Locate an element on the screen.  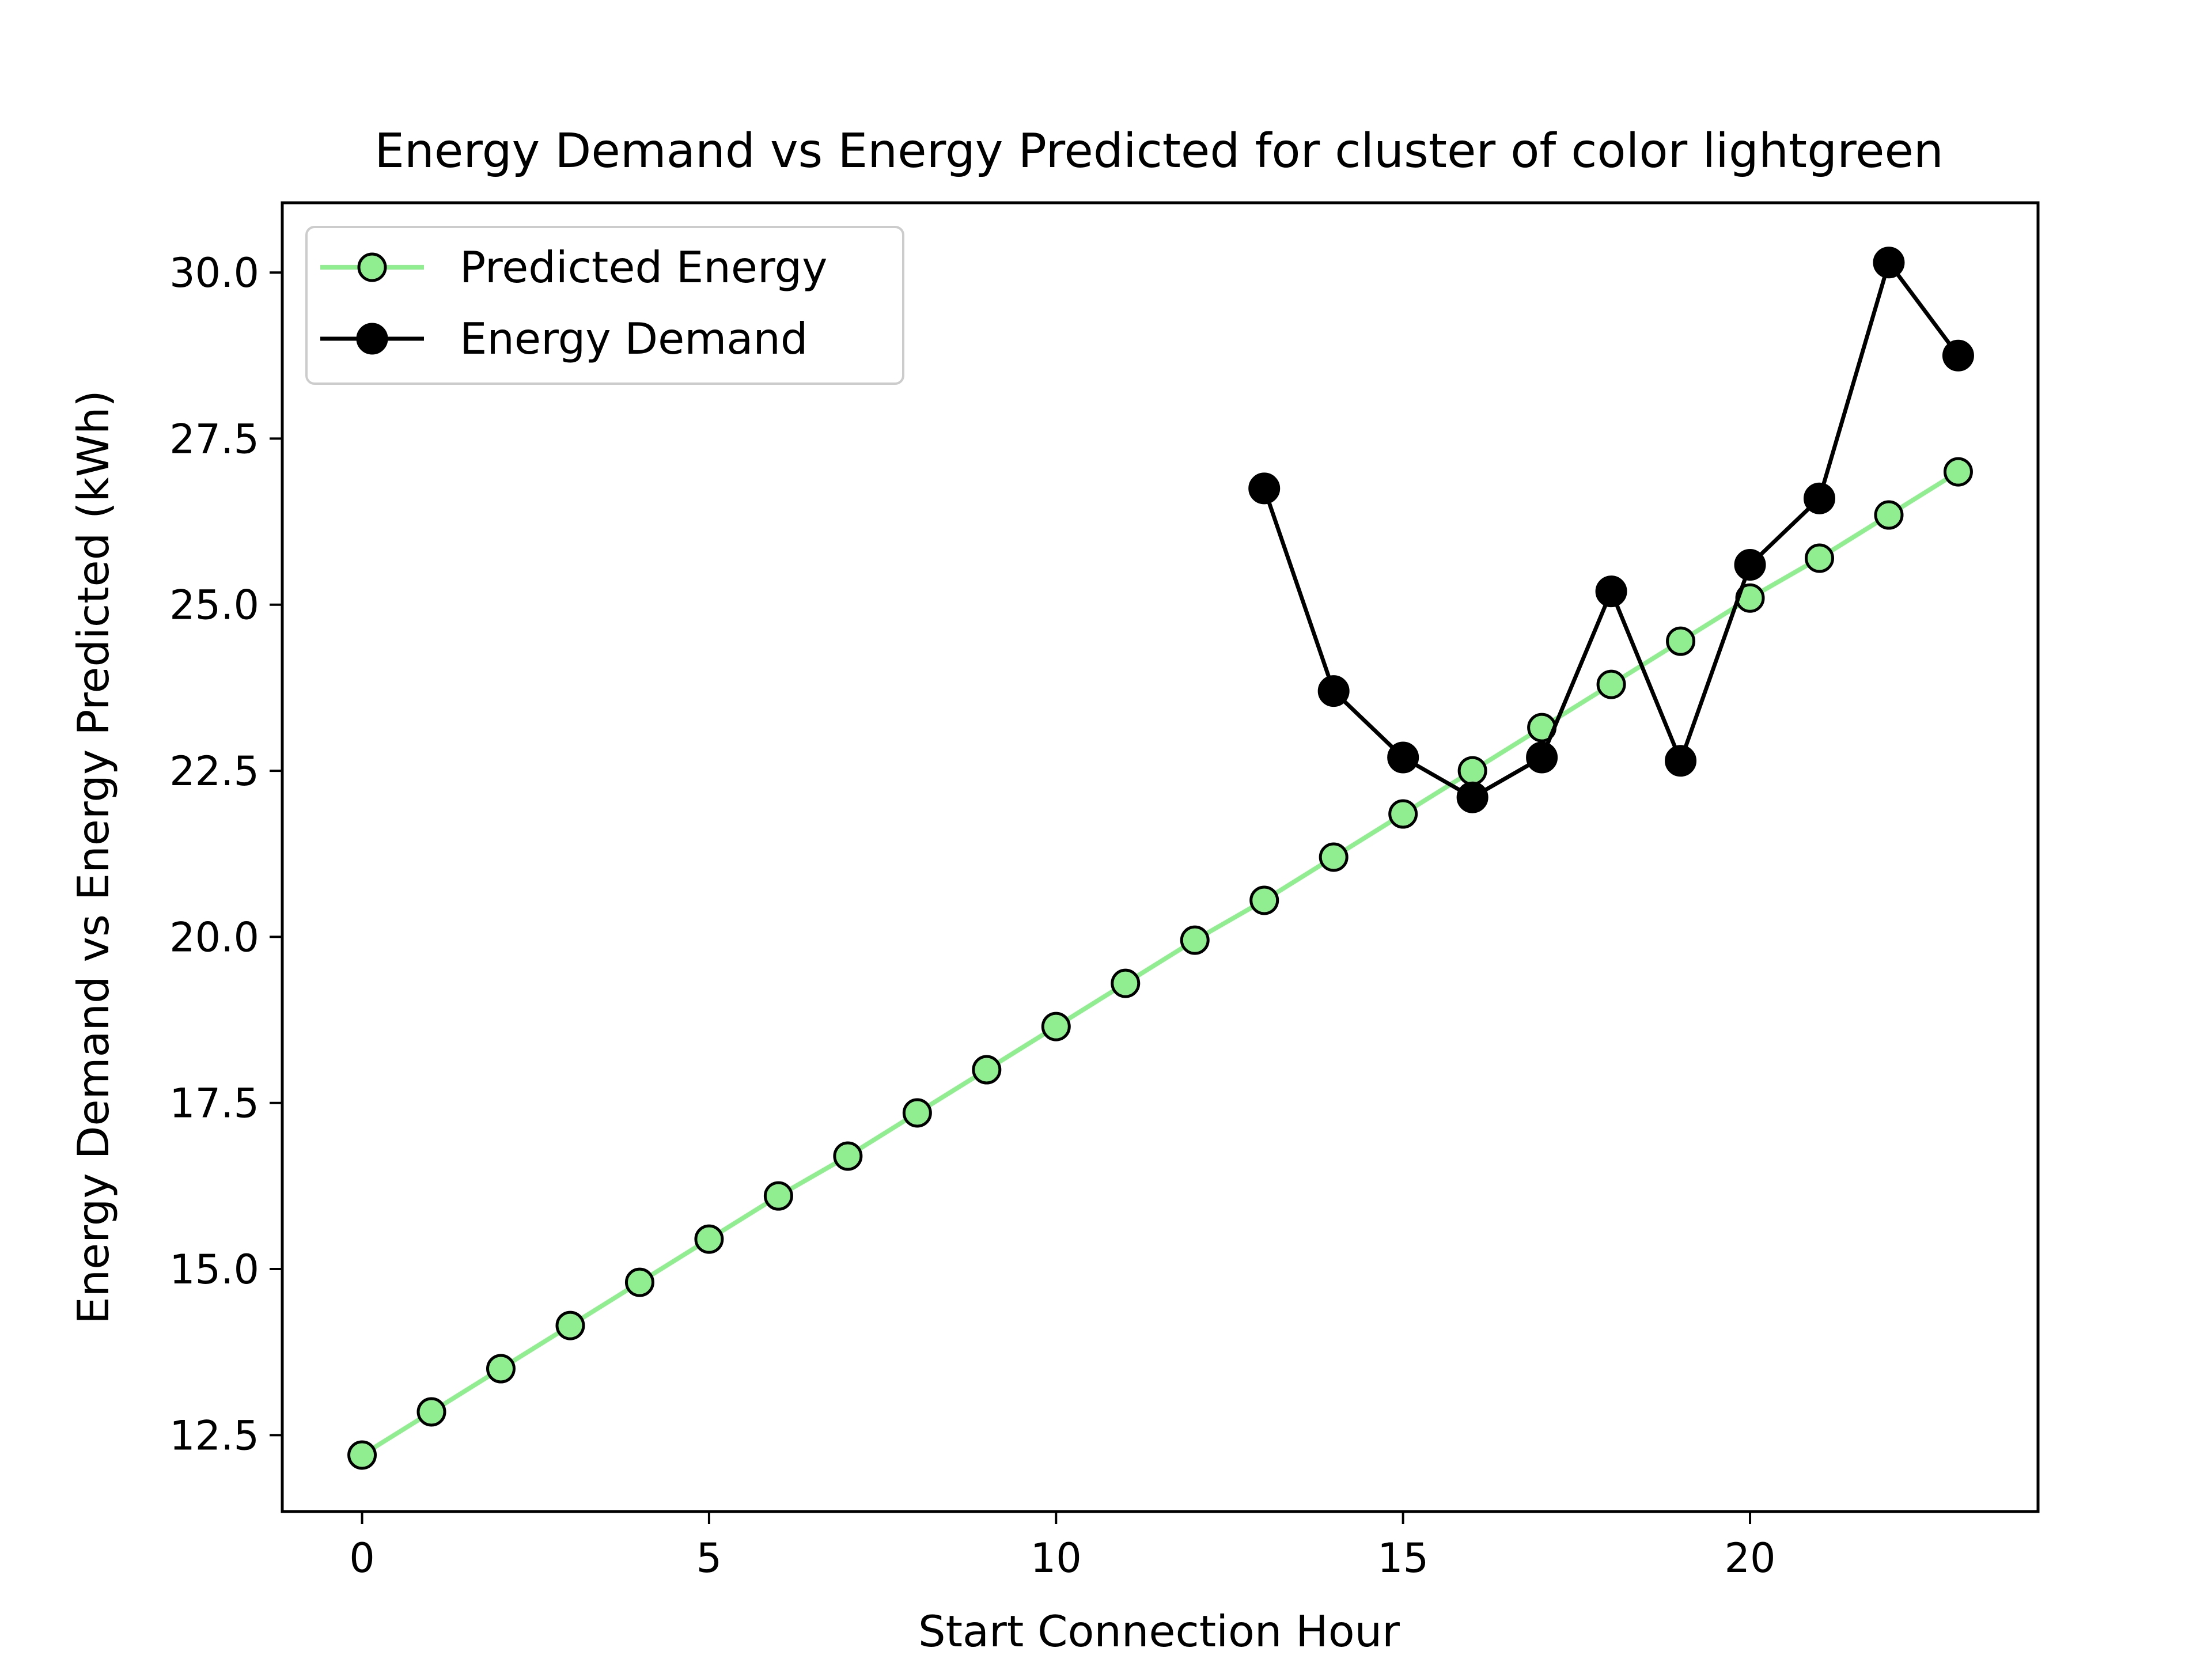
y-tick-label: 25.0 is located at coordinates (214, 605).